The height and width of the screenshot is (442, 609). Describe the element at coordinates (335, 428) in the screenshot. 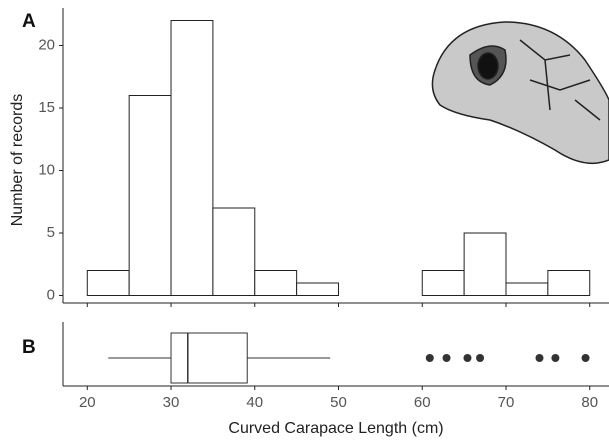

I see `x-axis-label: Curved Carapace Length (cm)` at that location.